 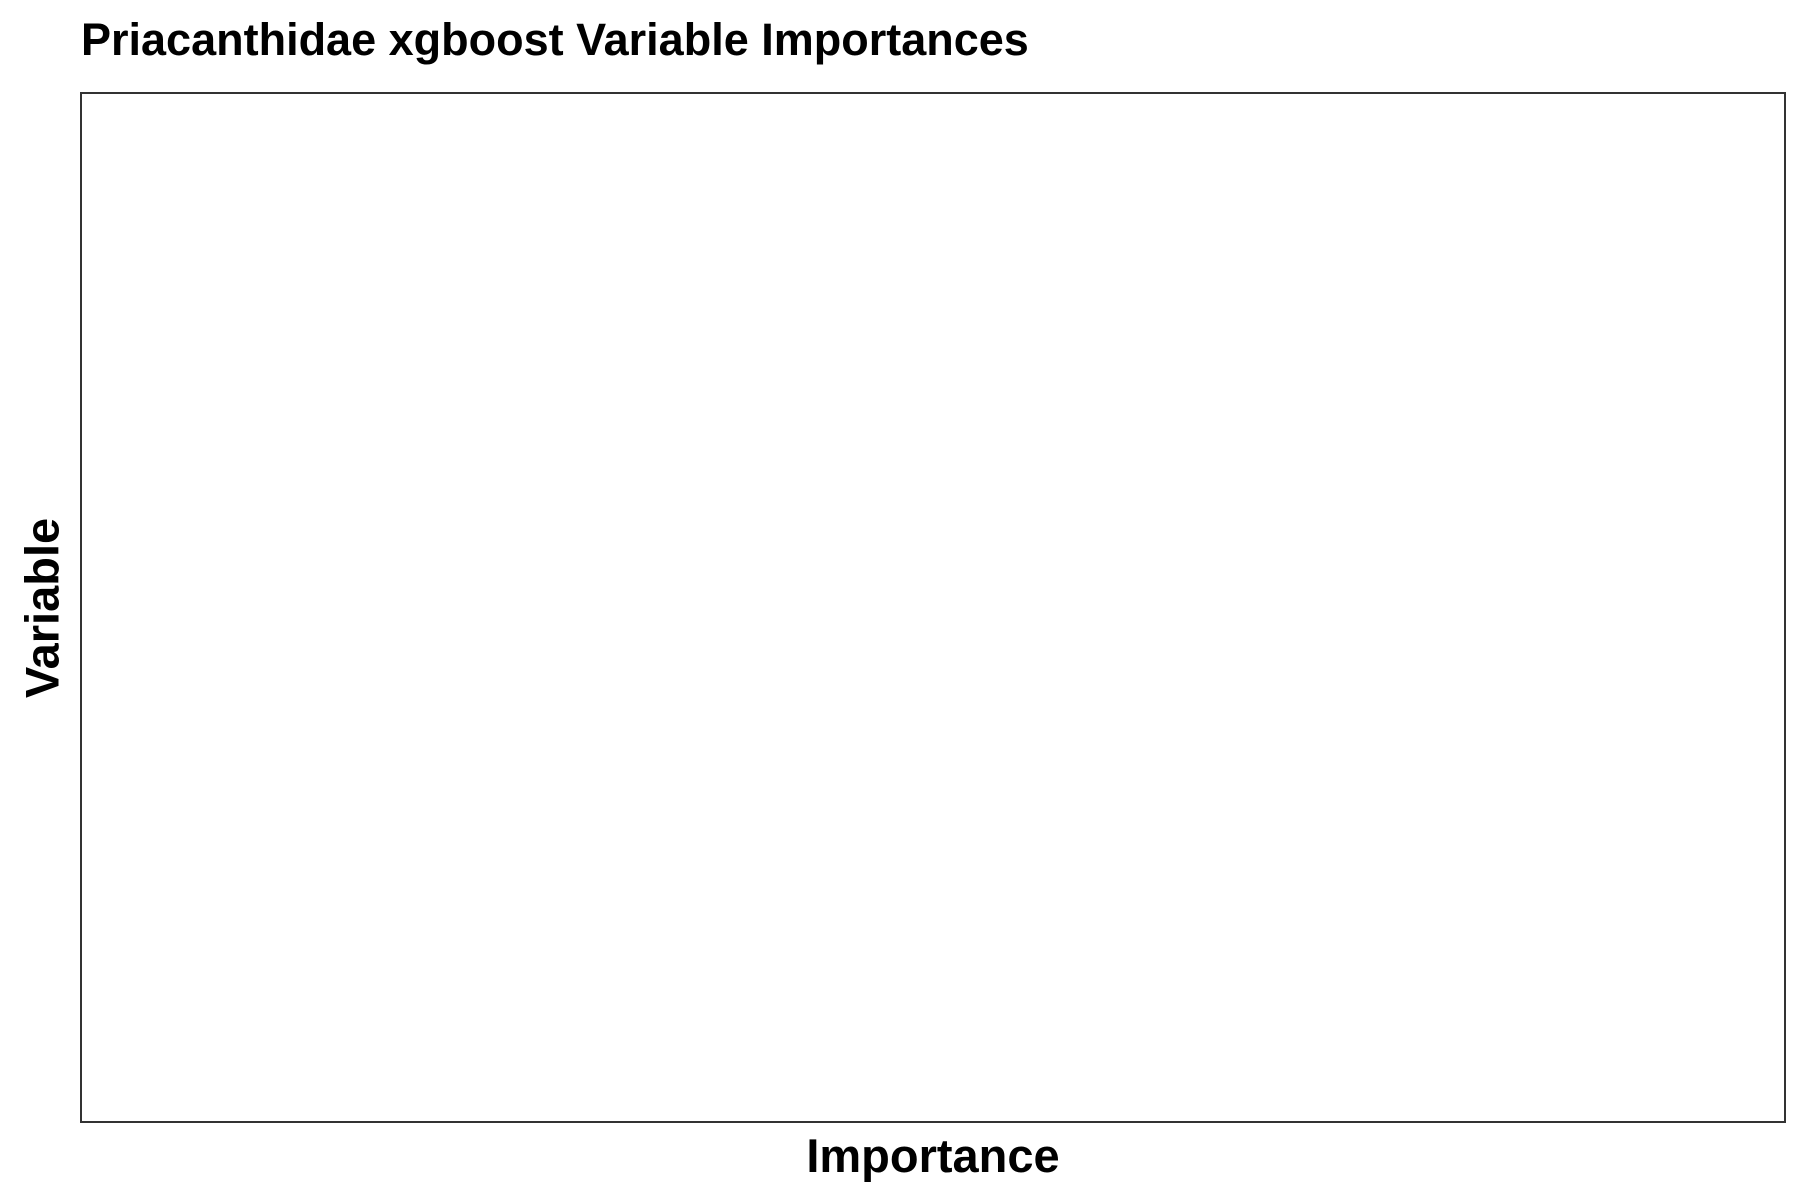 I want to click on y-axis-title: Variable, so click(x=42, y=608).